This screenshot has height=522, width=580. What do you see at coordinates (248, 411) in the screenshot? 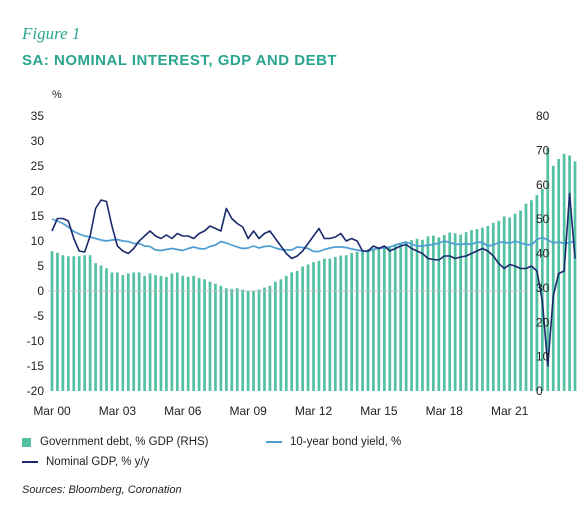
I see `x-tick-label: Mar 09` at bounding box center [248, 411].